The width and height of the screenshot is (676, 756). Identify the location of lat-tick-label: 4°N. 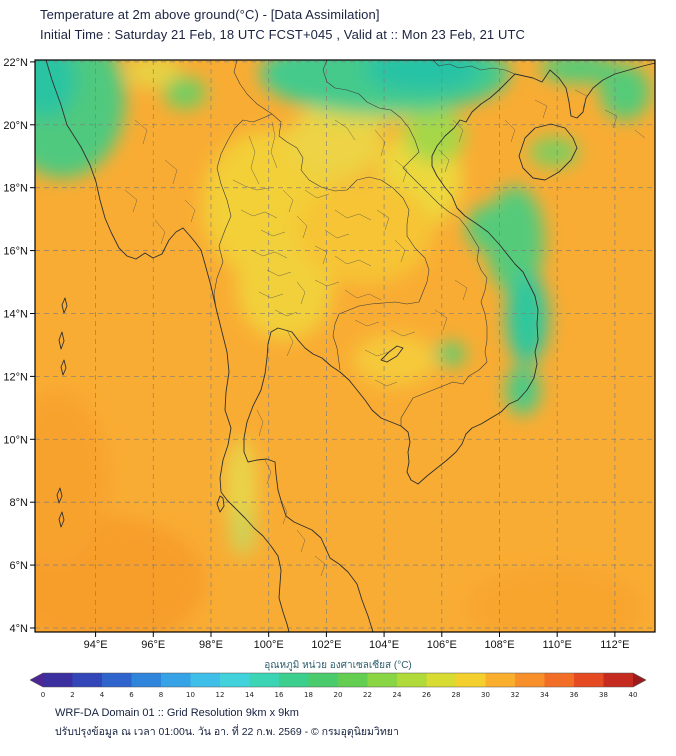
(19, 629).